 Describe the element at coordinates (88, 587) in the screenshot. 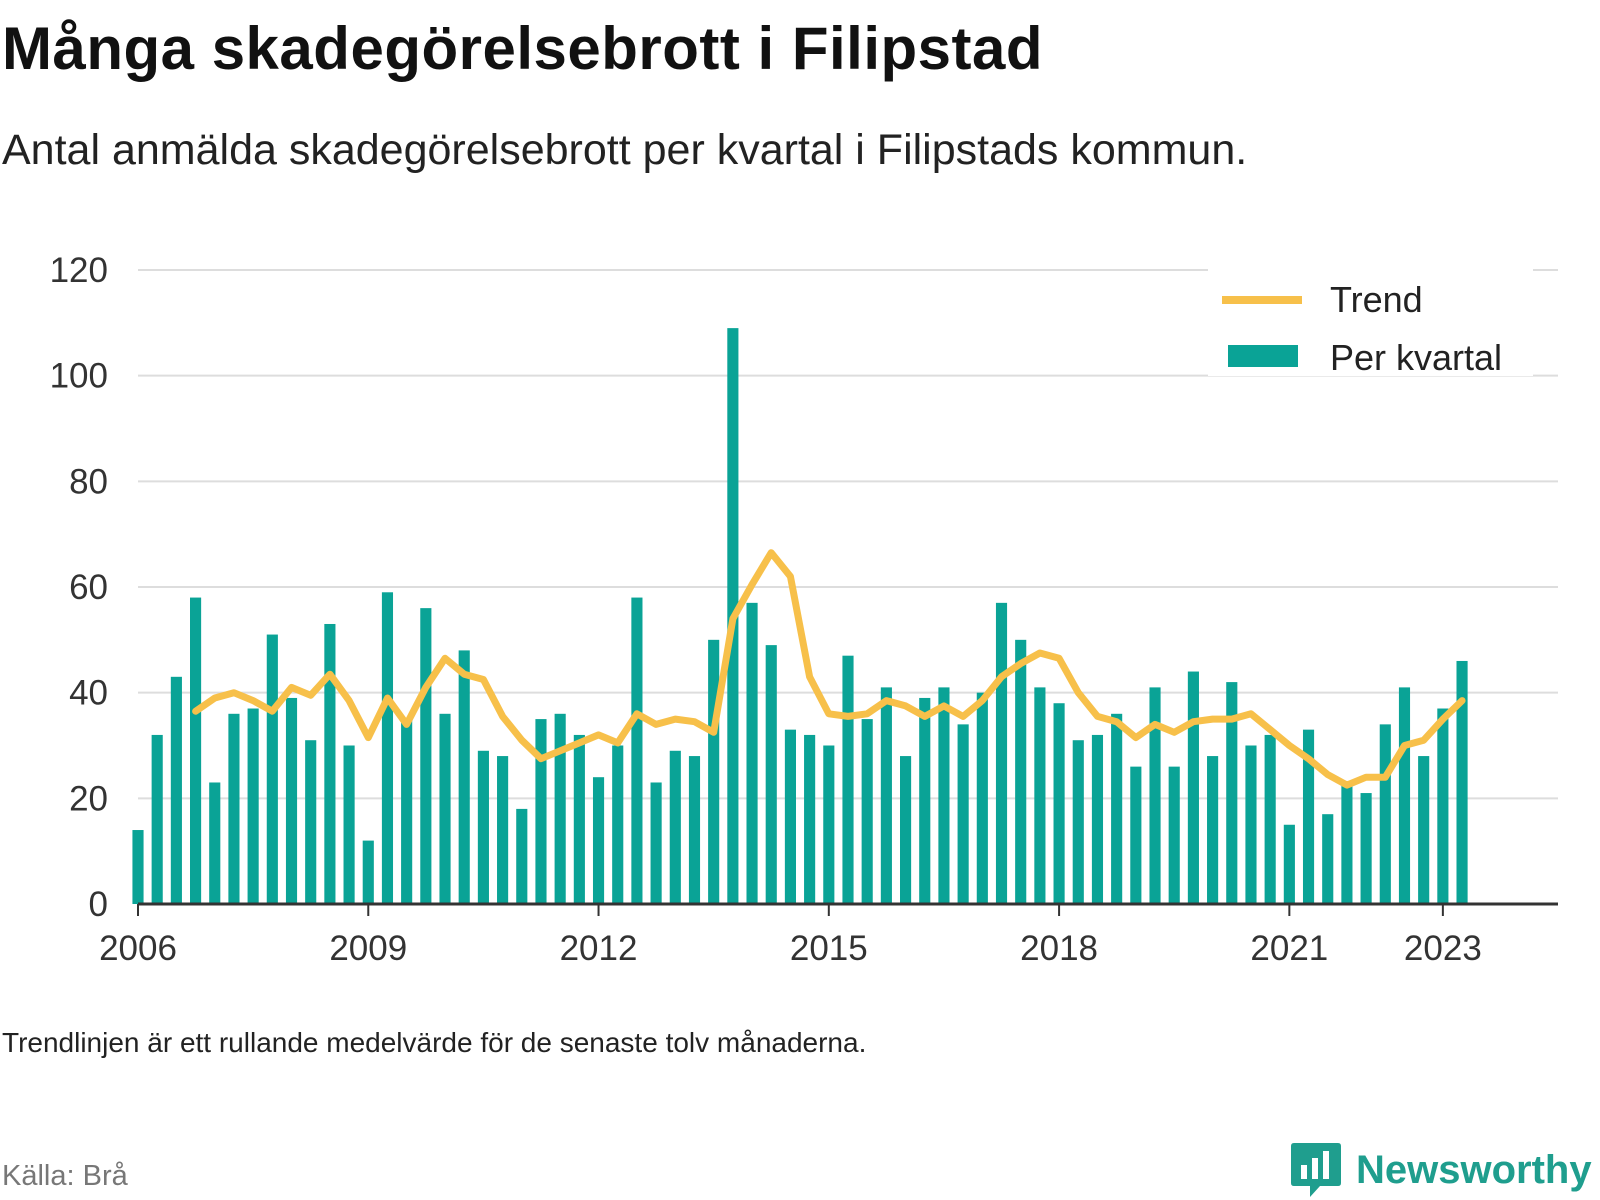

I see `y-tick-label: 60` at that location.